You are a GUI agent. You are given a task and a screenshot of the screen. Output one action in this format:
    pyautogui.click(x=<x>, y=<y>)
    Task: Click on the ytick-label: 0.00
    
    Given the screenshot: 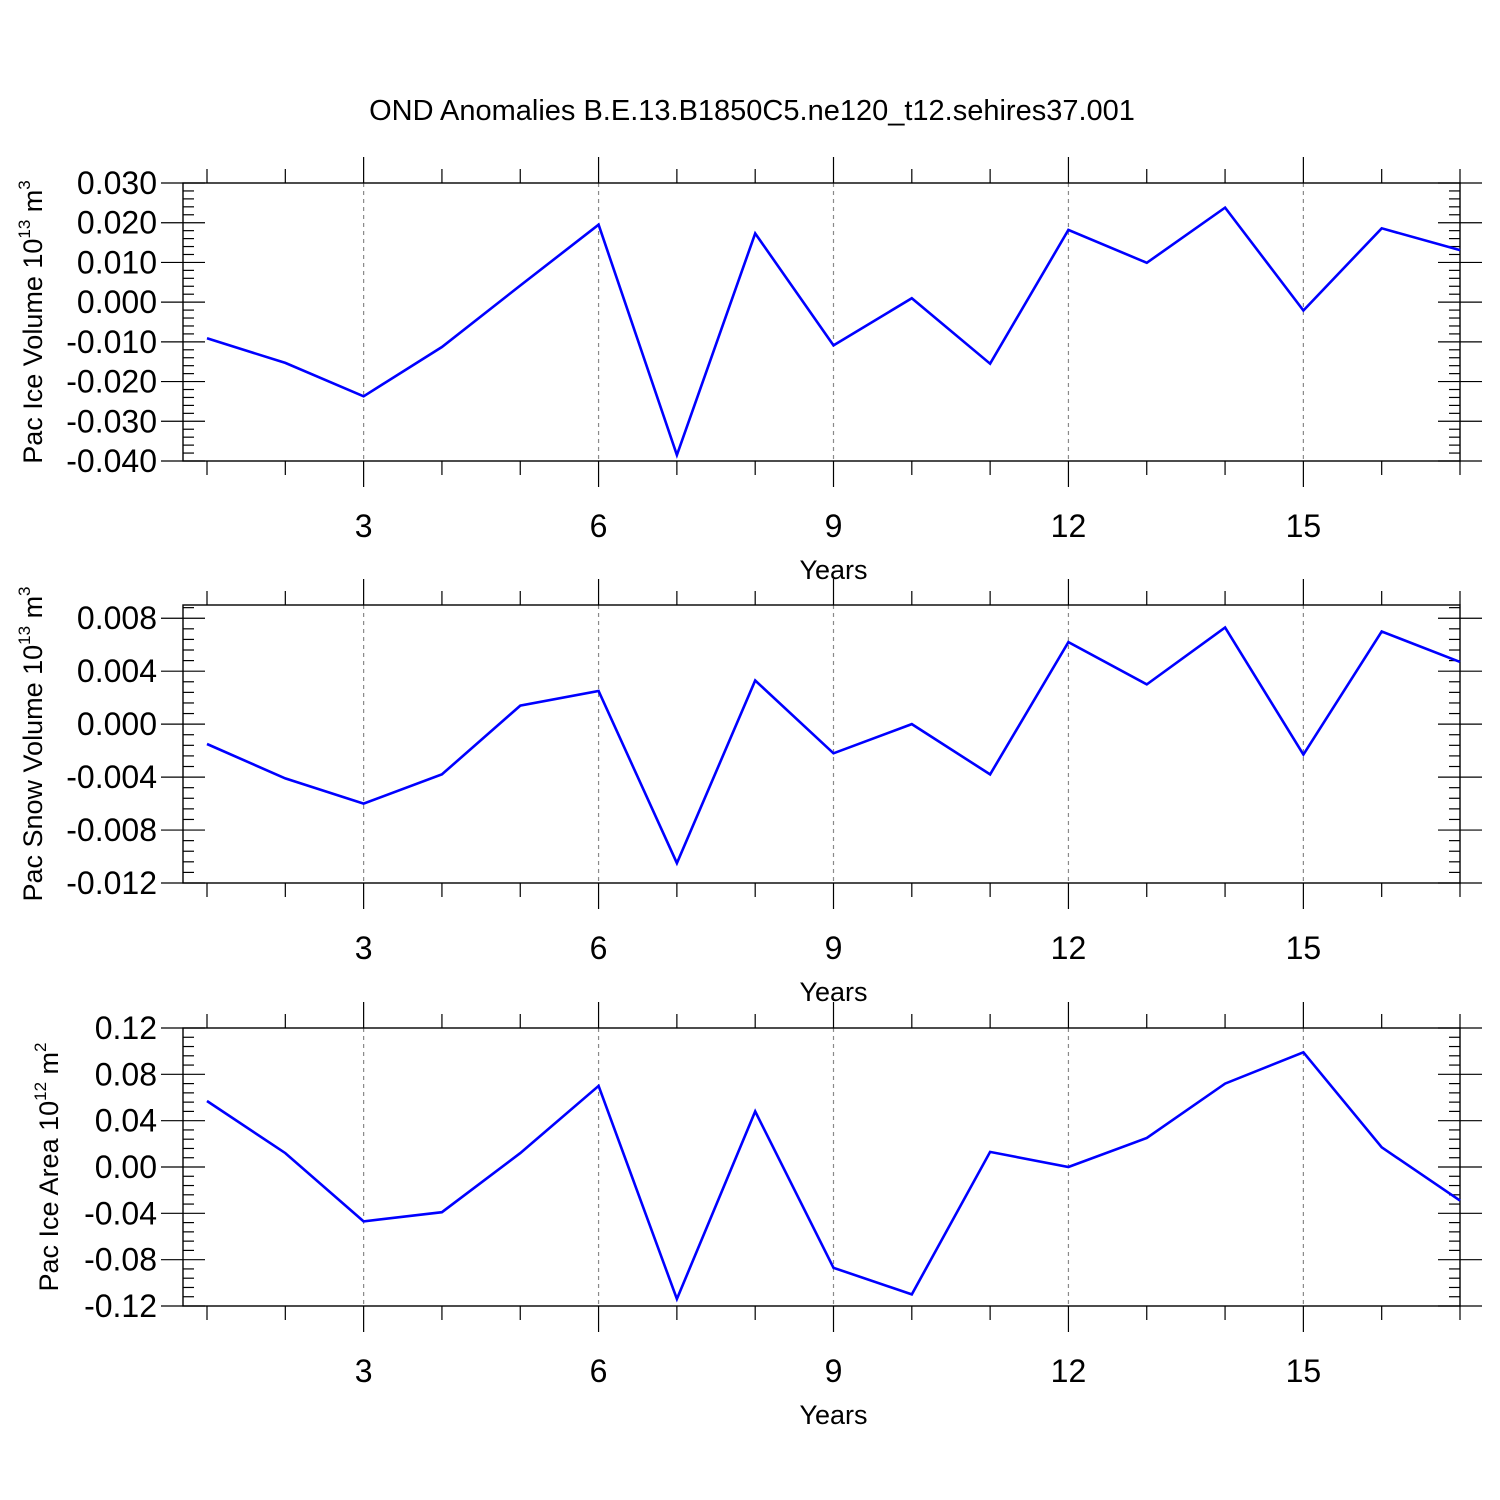 What is the action you would take?
    pyautogui.click(x=126, y=1167)
    